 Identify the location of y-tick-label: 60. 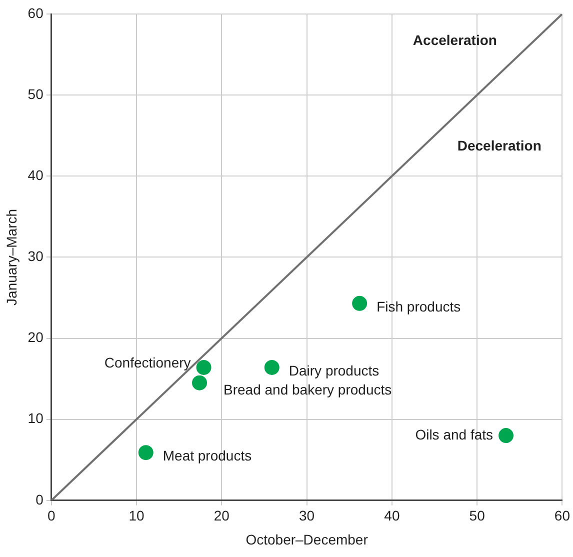
(36, 12).